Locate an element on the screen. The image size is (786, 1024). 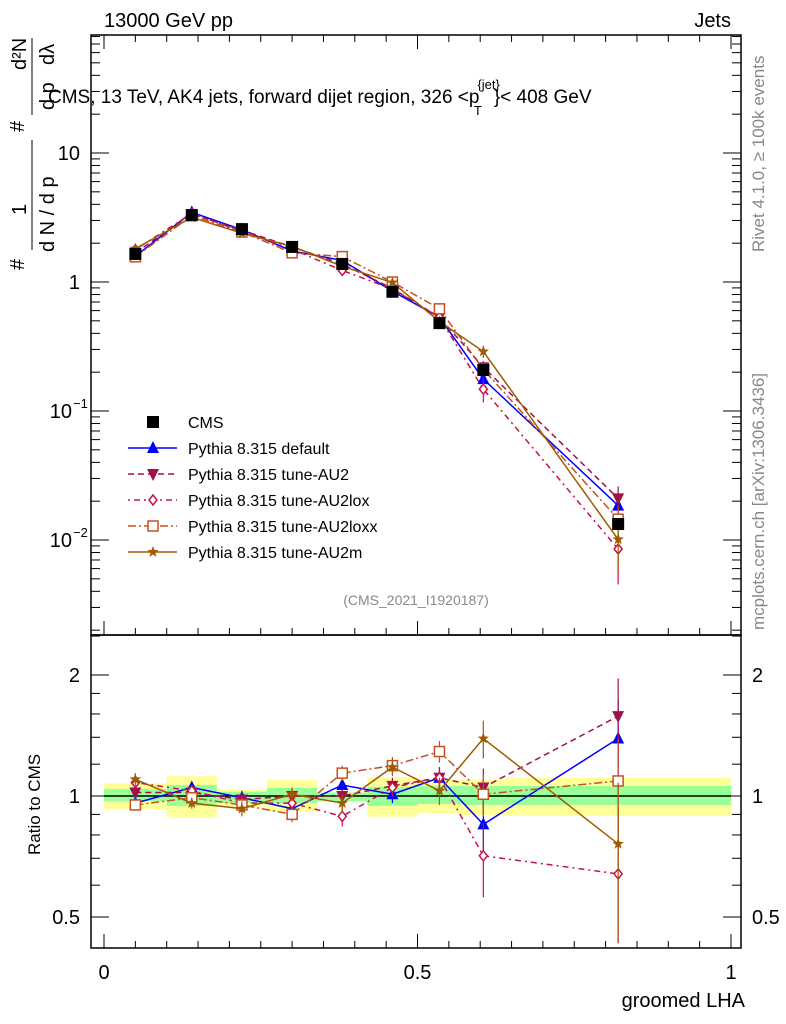
legend-item: Pythia 8.315 tune-AU2loxx is located at coordinates (252, 527).